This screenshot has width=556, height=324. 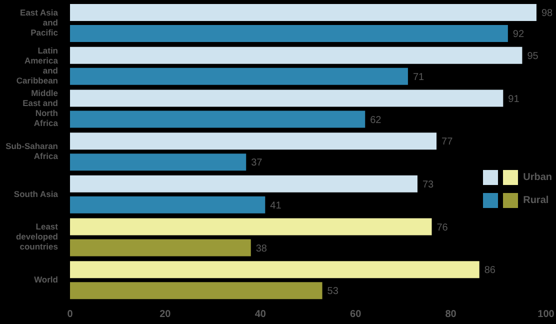 I want to click on data-label: 38, so click(x=262, y=248).